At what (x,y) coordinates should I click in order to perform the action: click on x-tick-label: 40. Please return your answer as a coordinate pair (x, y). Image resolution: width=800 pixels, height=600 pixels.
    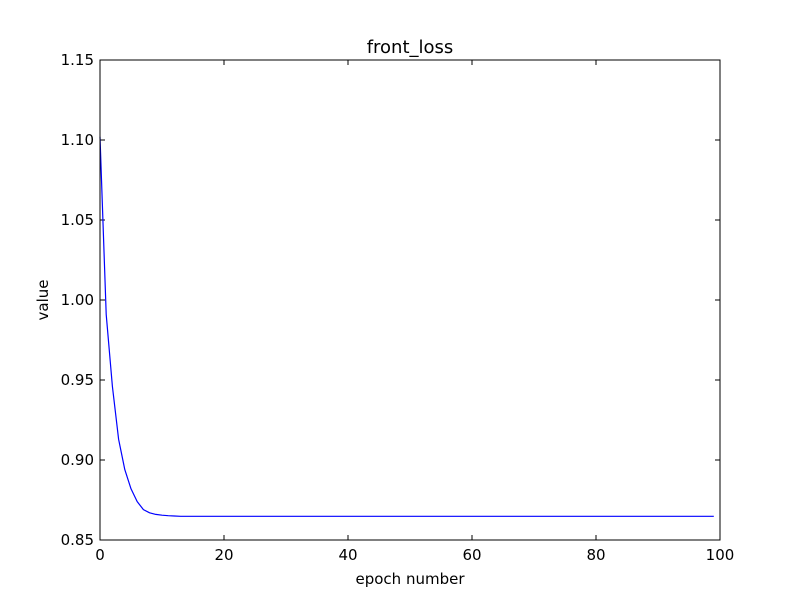
    Looking at the image, I should click on (347, 555).